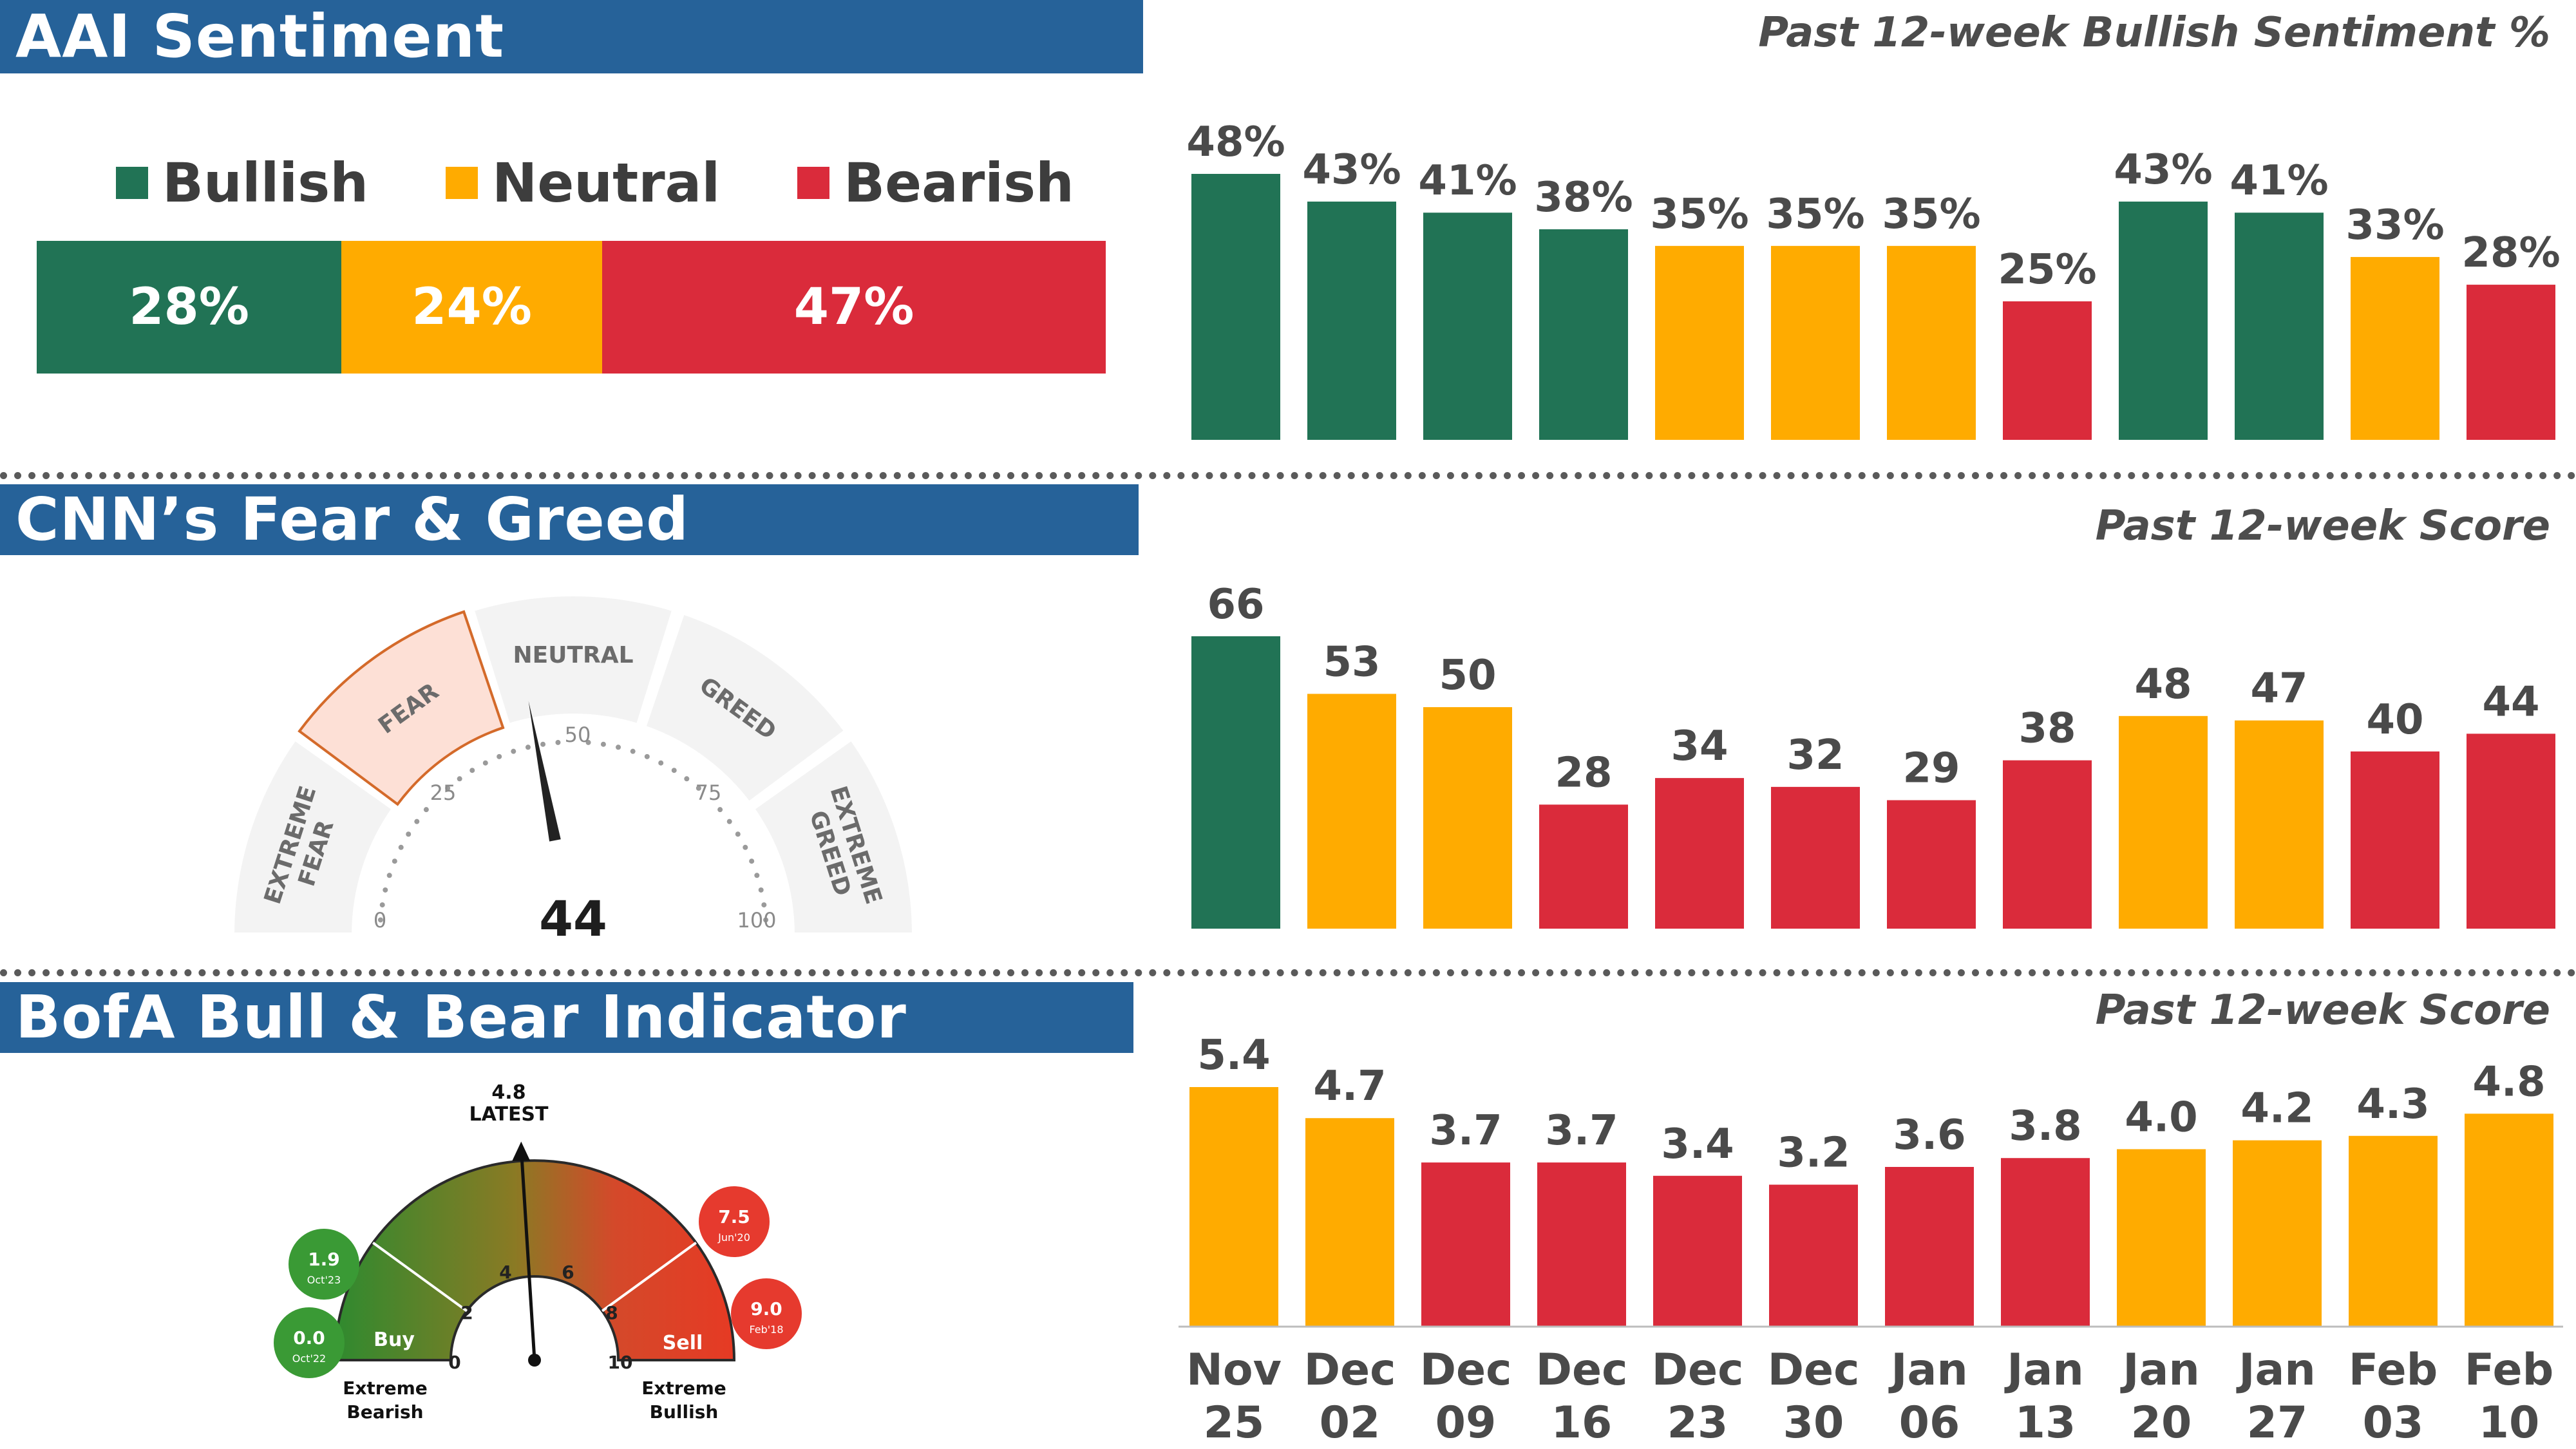 The height and width of the screenshot is (1449, 2576). What do you see at coordinates (1583, 198) in the screenshot?
I see `bar-value-label: 38%` at bounding box center [1583, 198].